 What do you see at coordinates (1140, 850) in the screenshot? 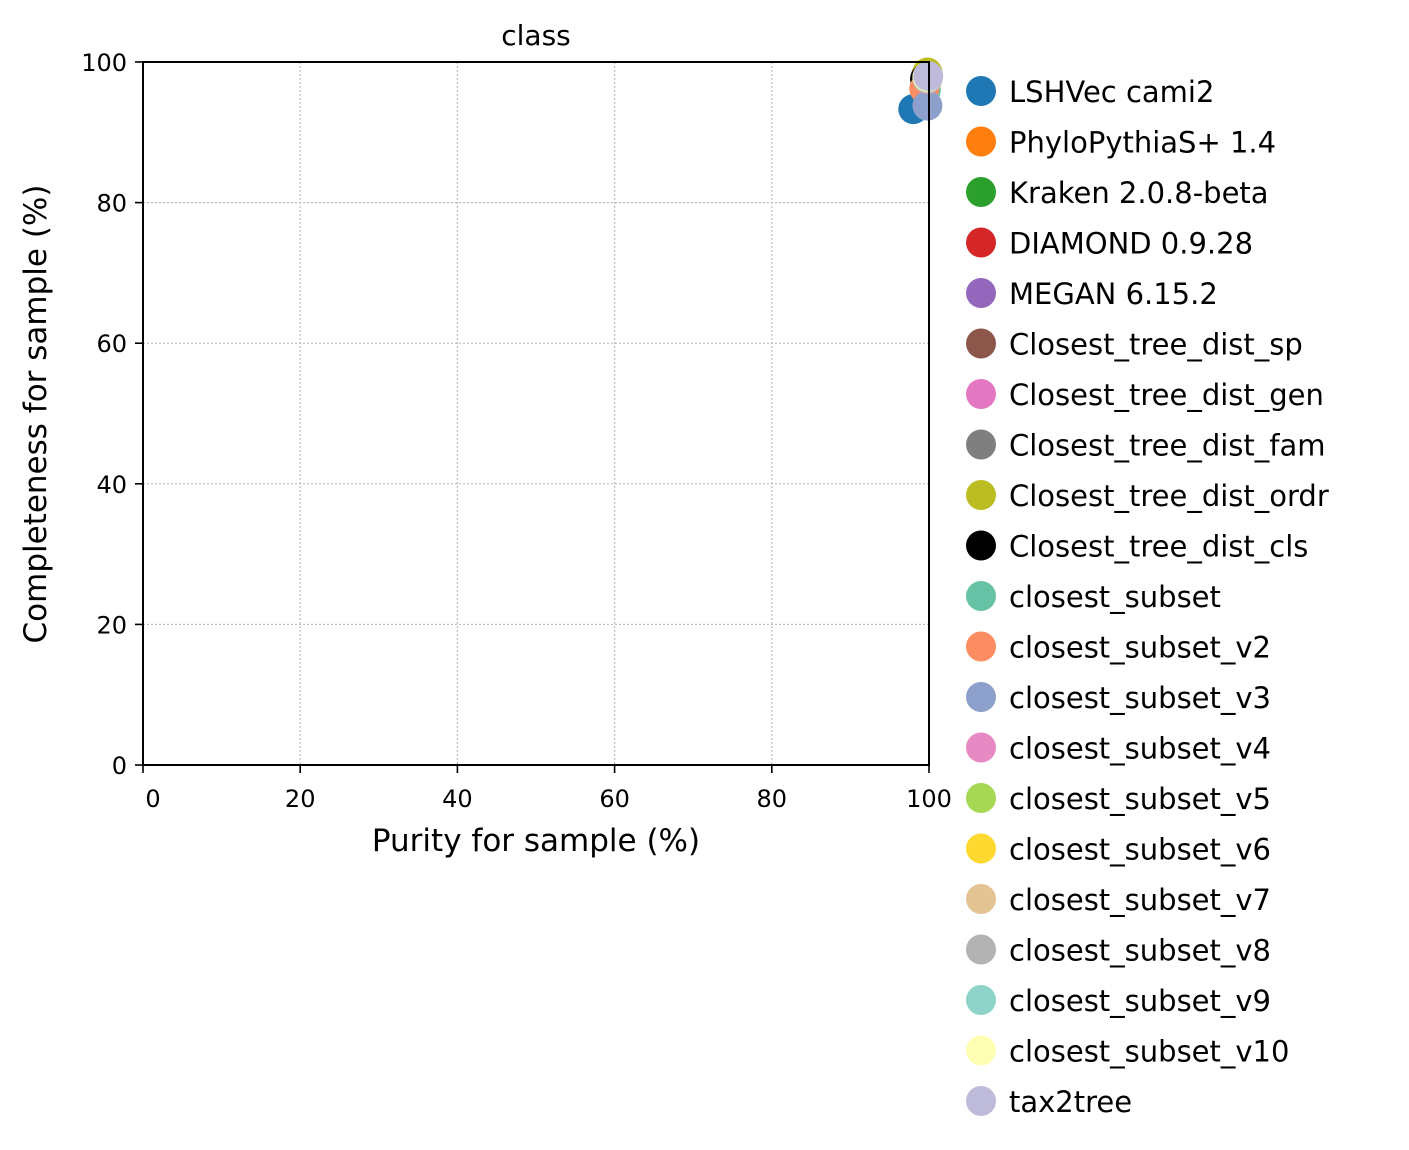
I see `legend-label: closest_subset_v6` at bounding box center [1140, 850].